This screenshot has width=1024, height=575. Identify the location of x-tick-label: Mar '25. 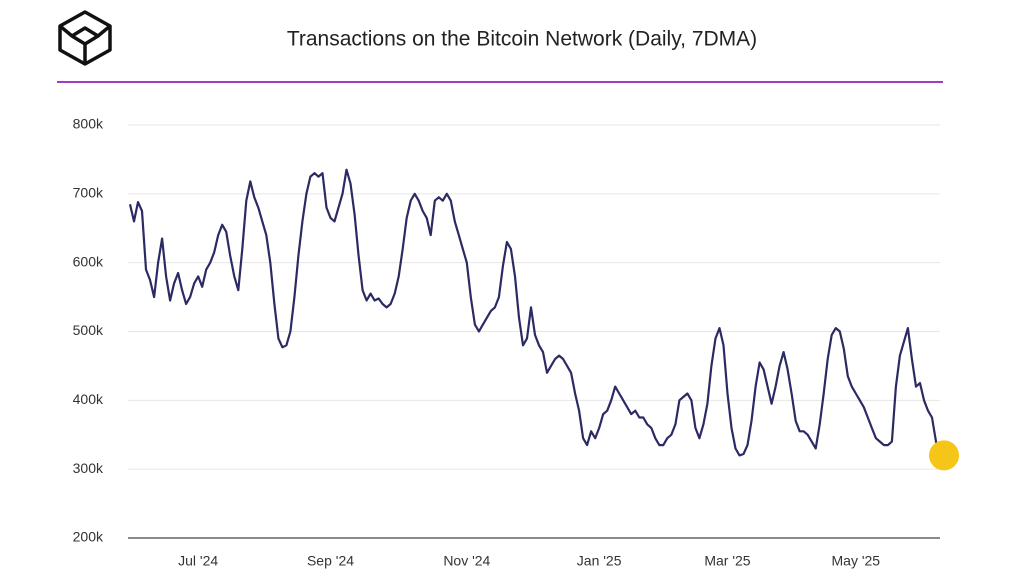
(727, 561).